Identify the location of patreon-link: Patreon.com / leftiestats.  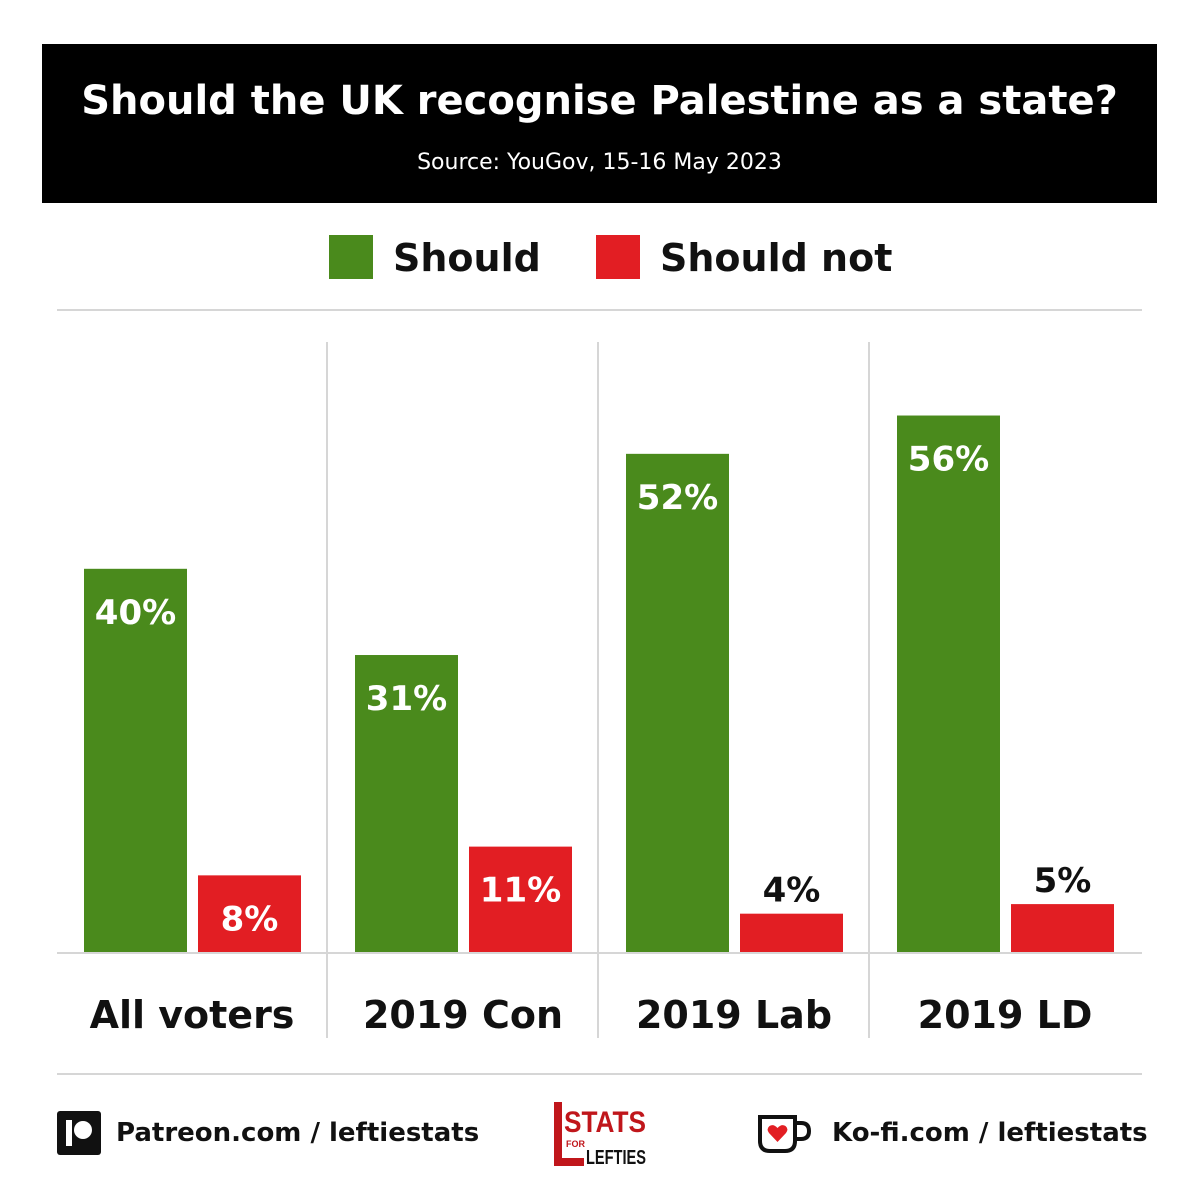
(298, 1133).